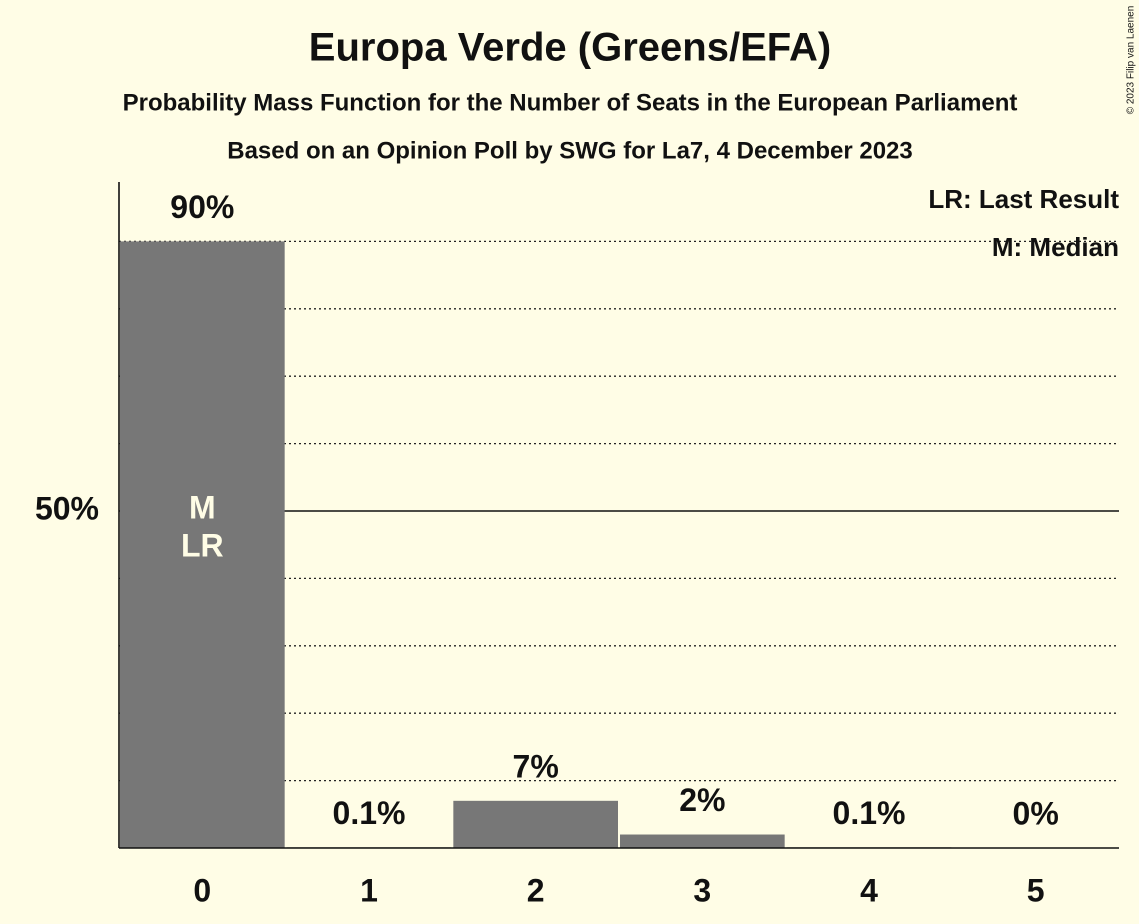  What do you see at coordinates (536, 890) in the screenshot?
I see `x-tick-label: 2` at bounding box center [536, 890].